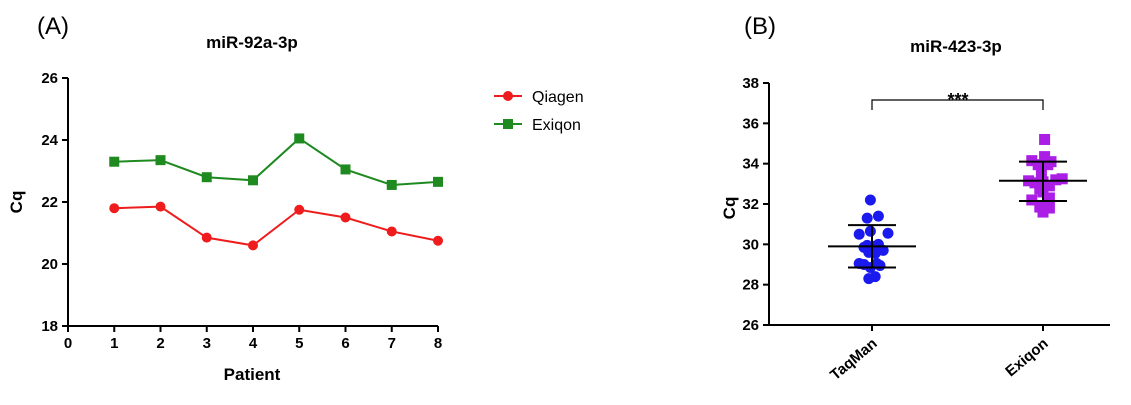  What do you see at coordinates (853, 359) in the screenshot?
I see `x-tick-label: TaqMan` at bounding box center [853, 359].